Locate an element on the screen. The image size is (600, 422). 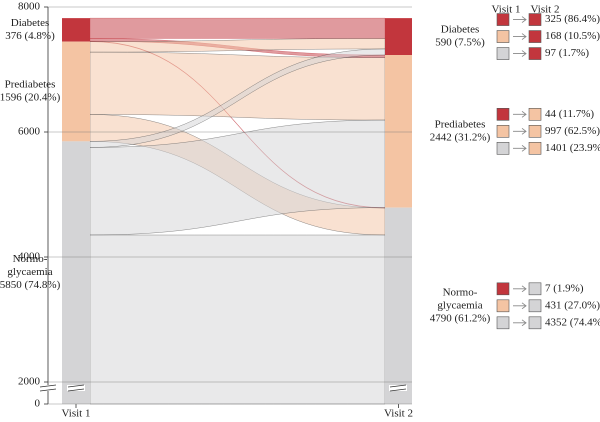
y-tick-label: 4000 is located at coordinates (29, 257).